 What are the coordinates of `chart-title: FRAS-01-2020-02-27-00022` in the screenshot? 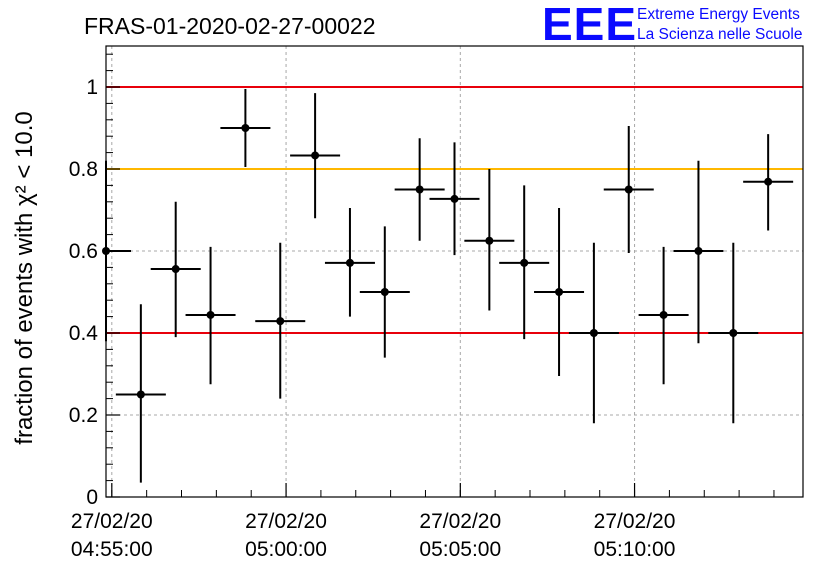 It's located at (230, 26).